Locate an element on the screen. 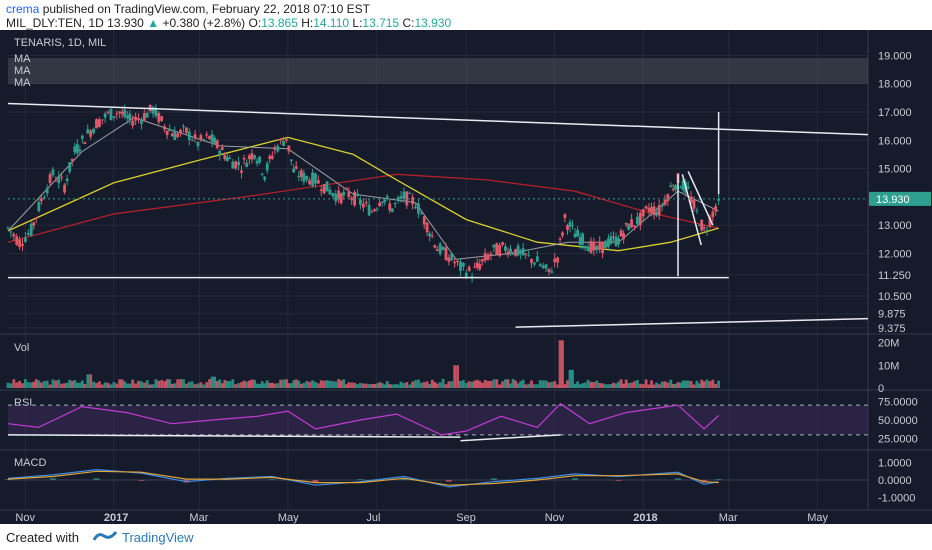  time-tick-label: 2017 is located at coordinates (116, 518).